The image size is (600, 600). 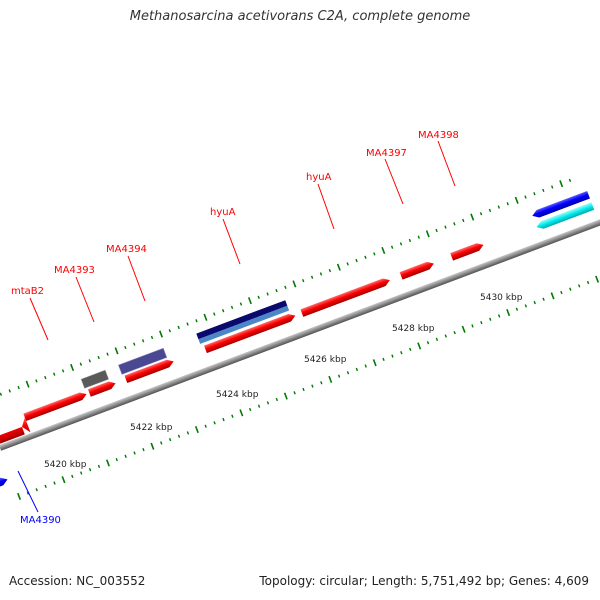 I want to click on MA4393-feature, so click(x=95, y=379).